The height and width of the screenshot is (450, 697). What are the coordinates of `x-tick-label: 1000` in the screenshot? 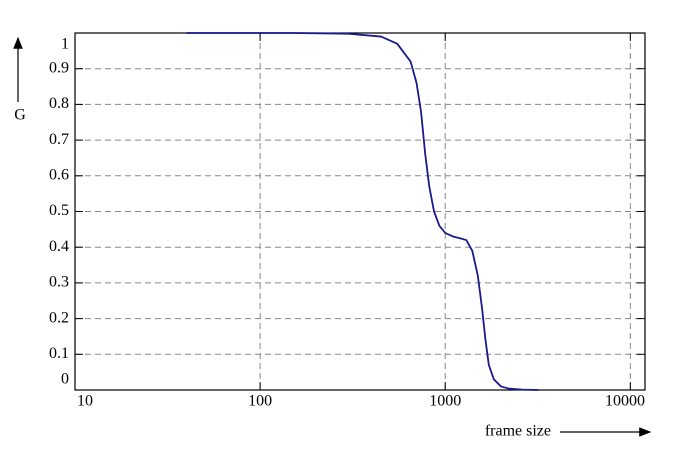 It's located at (445, 401).